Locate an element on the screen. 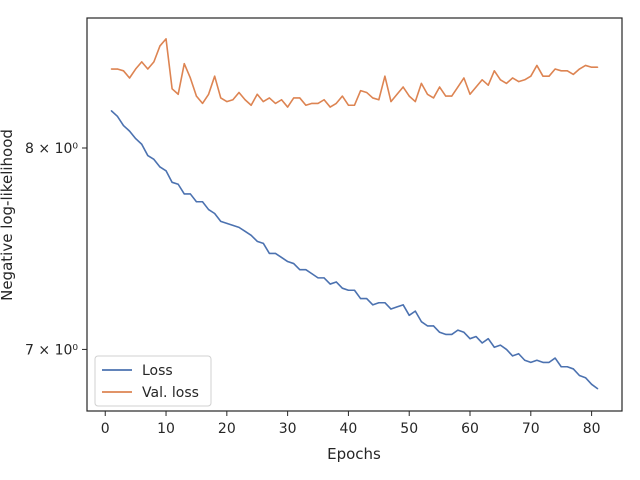 Image resolution: width=640 pixels, height=480 pixels. y-tick-label: 7 × 10⁰ is located at coordinates (51, 350).